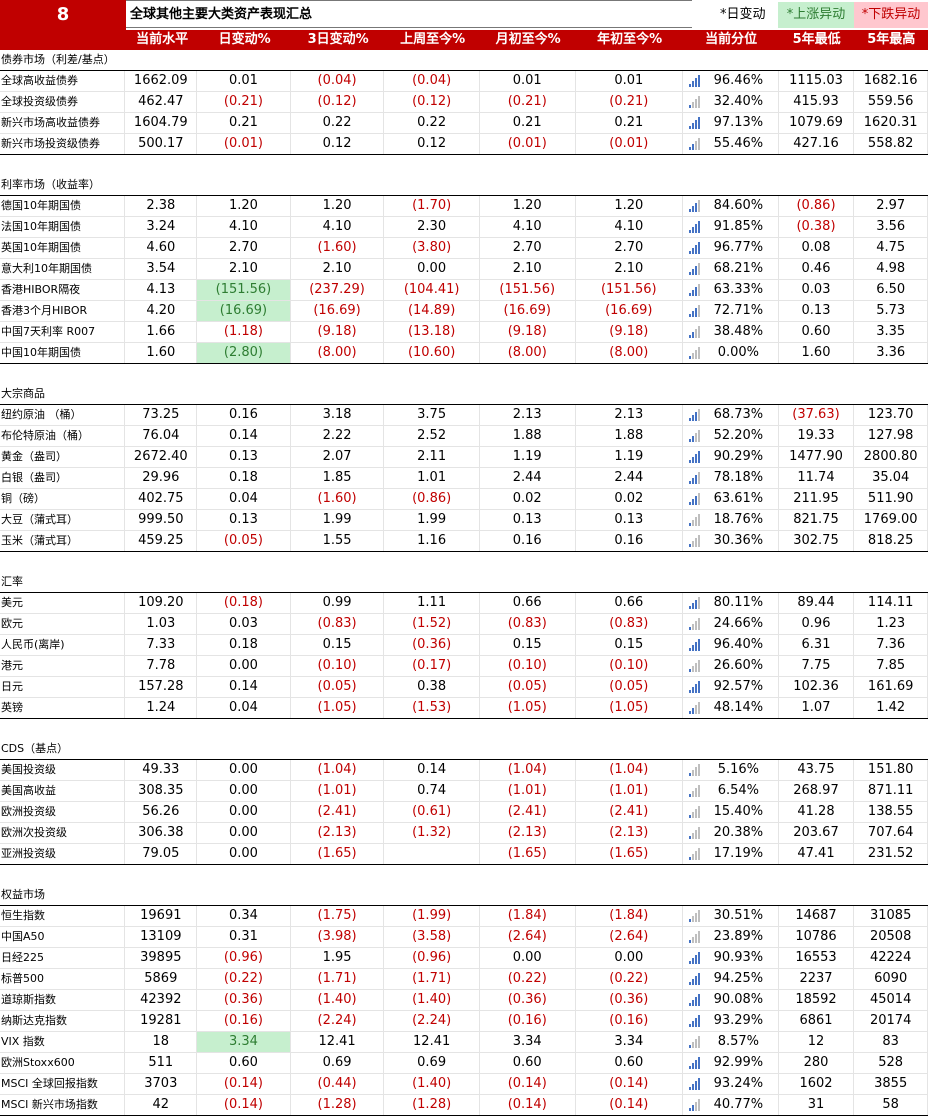 Image resolution: width=928 pixels, height=1116 pixels. I want to click on row-label: MSCI 全球回报指数, so click(63, 1084).